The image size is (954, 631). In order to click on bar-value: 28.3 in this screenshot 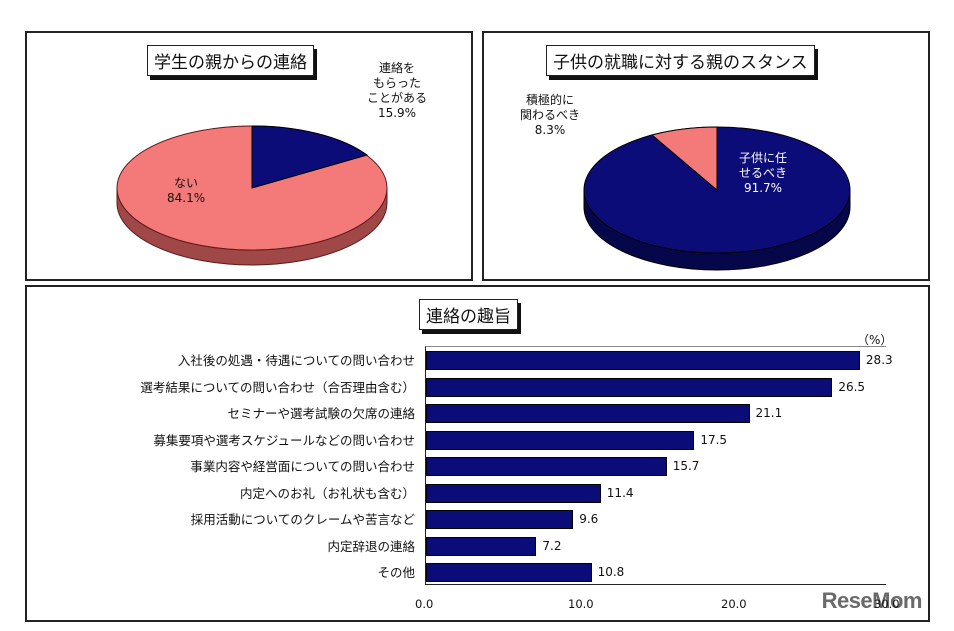, I will do `click(879, 360)`.